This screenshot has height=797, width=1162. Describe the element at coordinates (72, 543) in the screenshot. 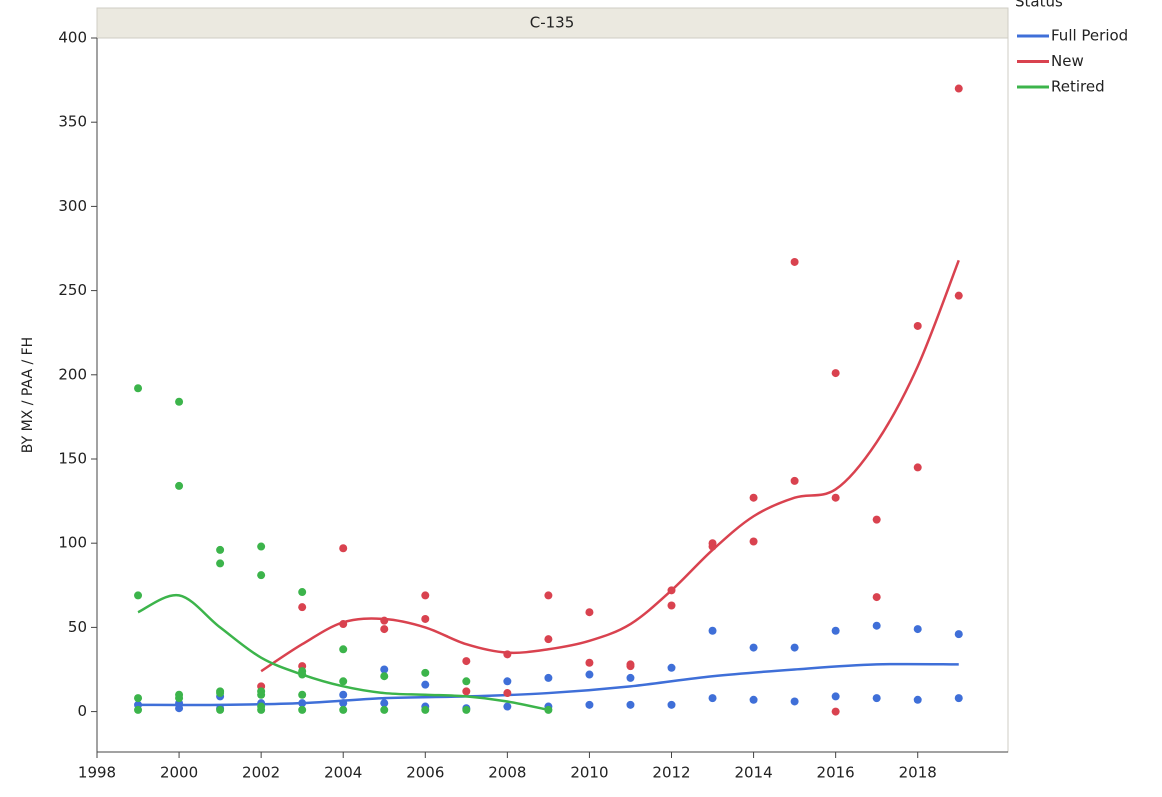

I see `y-tick-label: 100` at that location.